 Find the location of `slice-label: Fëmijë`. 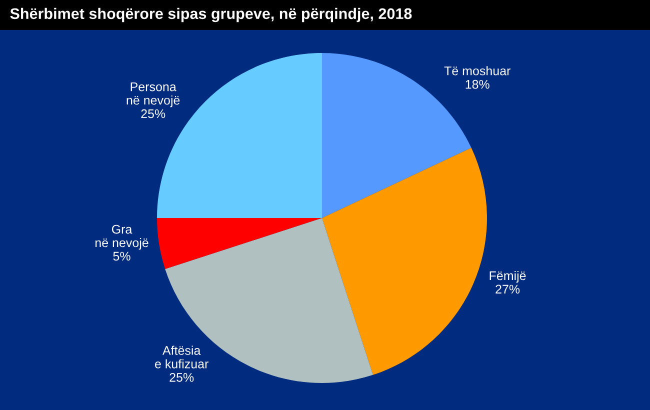

slice-label: Fëmijë is located at coordinates (508, 276).